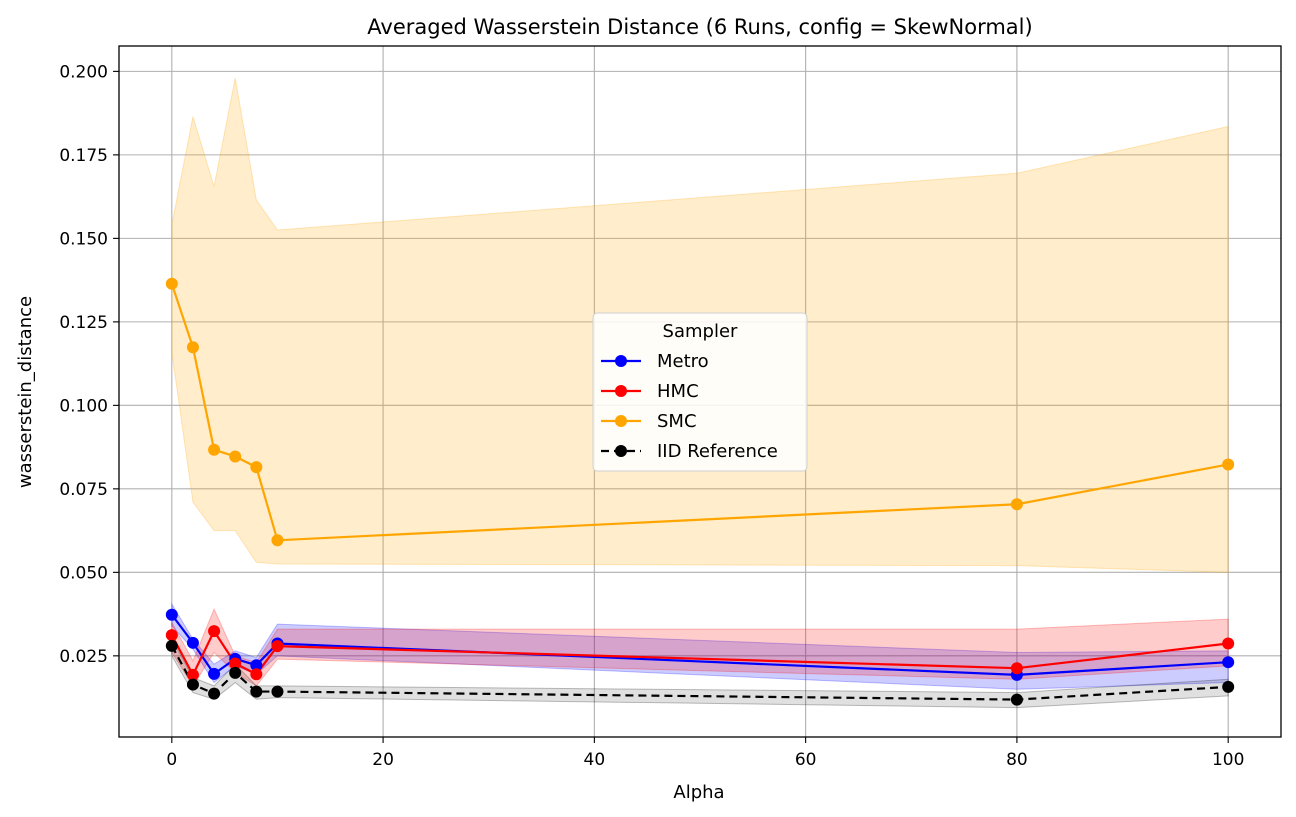  Describe the element at coordinates (705, 753) in the screenshot. I see `x-axis-ticks: 0 20 40 60 80 100` at that location.